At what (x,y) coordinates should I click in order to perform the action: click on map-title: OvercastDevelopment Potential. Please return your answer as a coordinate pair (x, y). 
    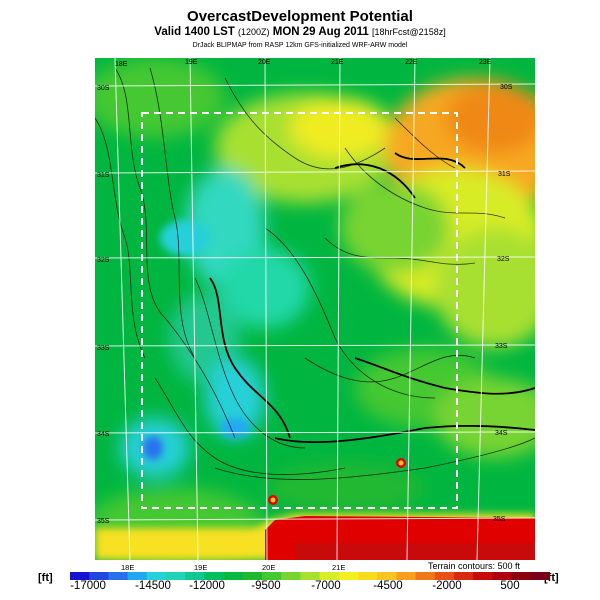
    Looking at the image, I should click on (300, 16).